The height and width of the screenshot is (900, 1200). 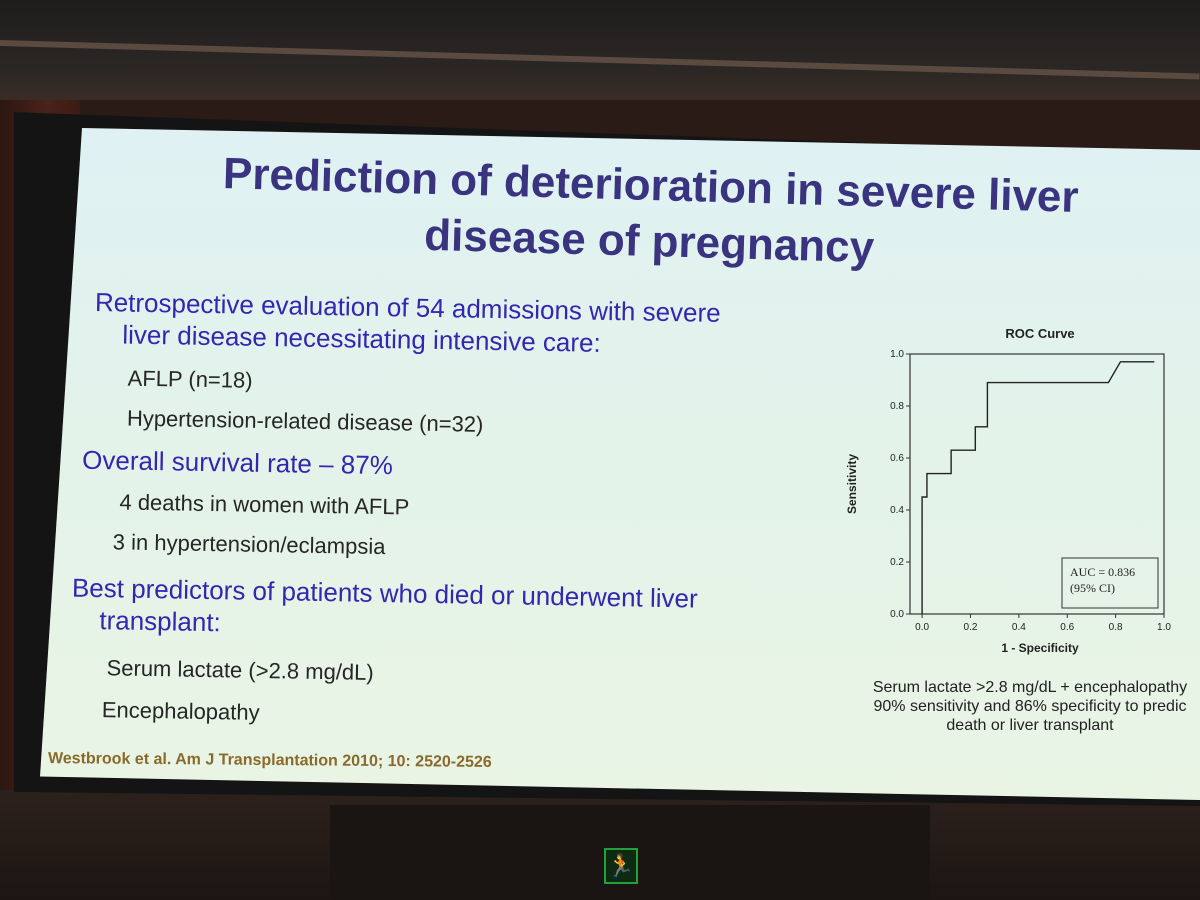 What do you see at coordinates (1030, 725) in the screenshot?
I see `caption-line: death or liver transplant` at bounding box center [1030, 725].